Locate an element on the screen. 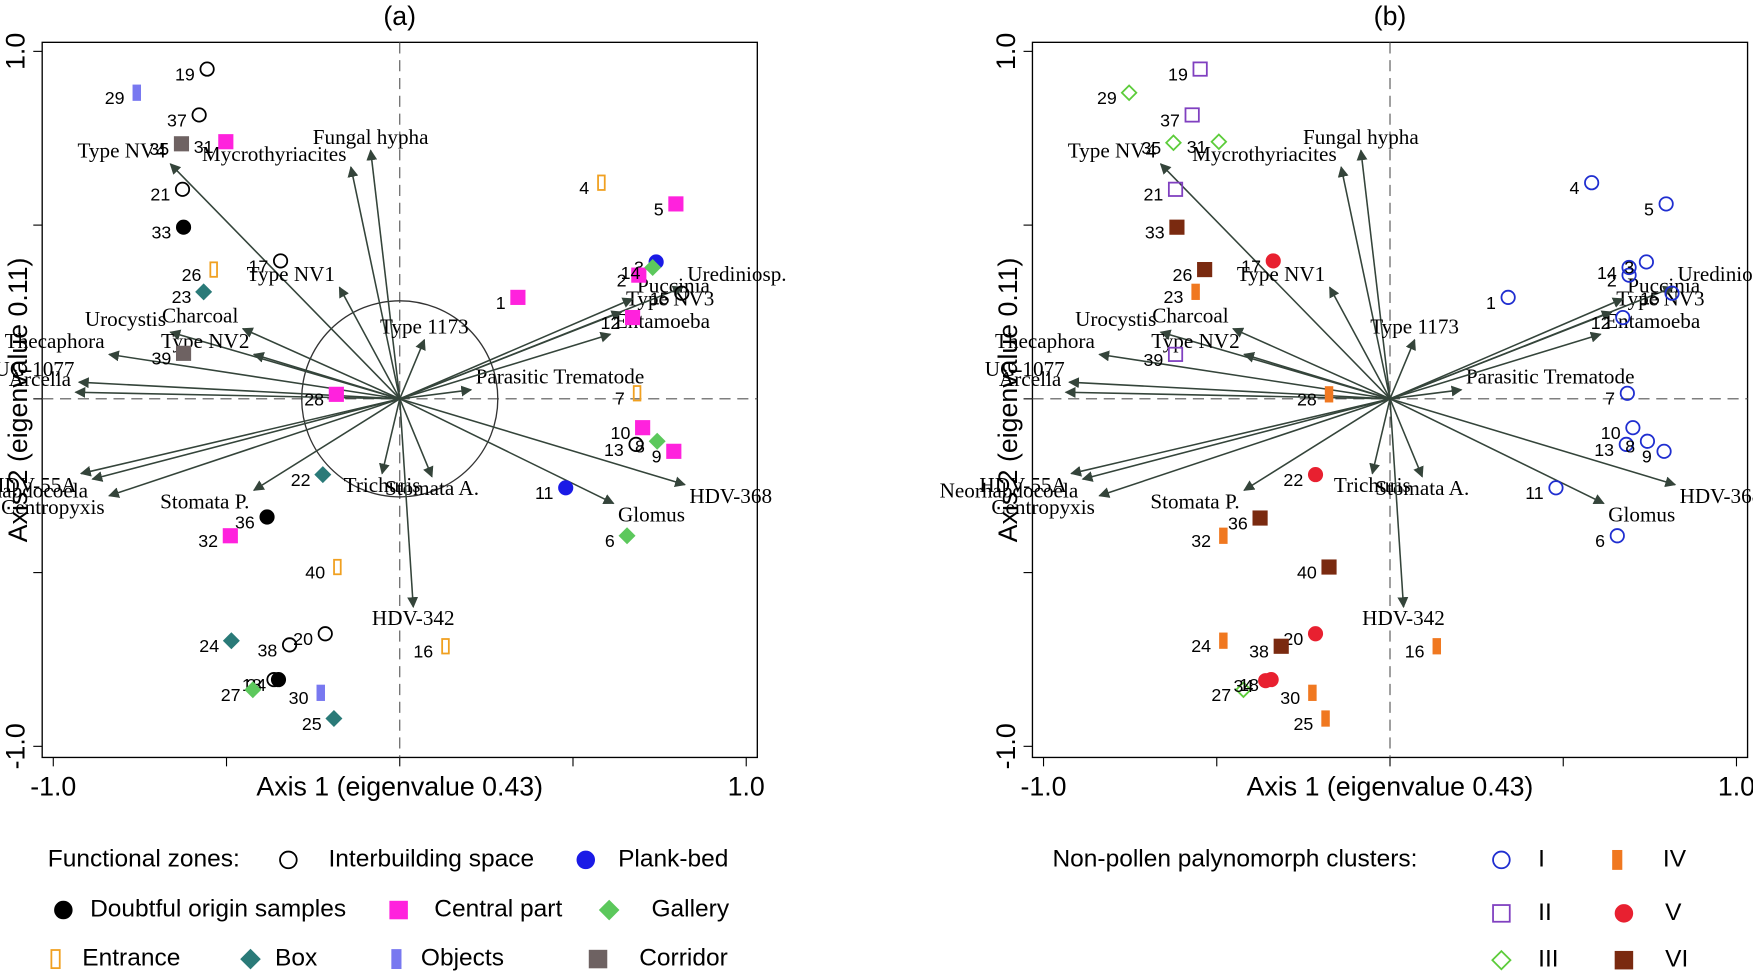 Image resolution: width=1753 pixels, height=978 pixels. variable-label: Type NV1 is located at coordinates (1281, 274).